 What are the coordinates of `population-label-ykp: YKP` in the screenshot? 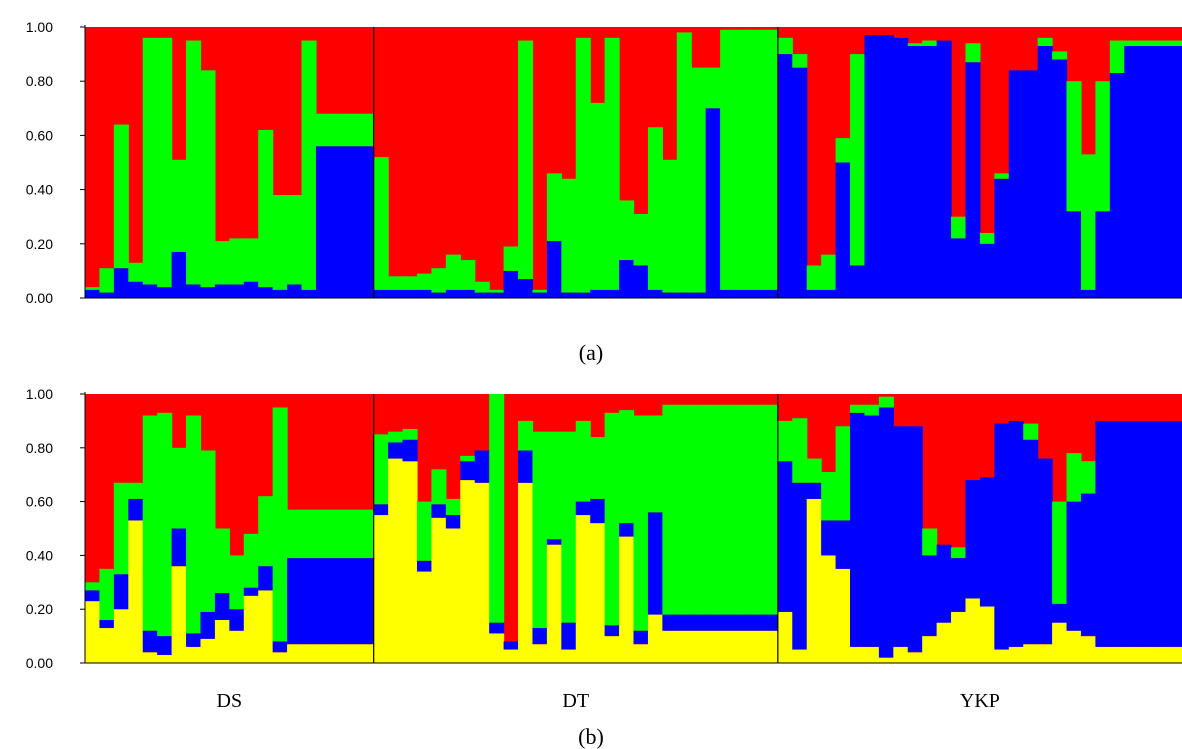 It's located at (980, 701).